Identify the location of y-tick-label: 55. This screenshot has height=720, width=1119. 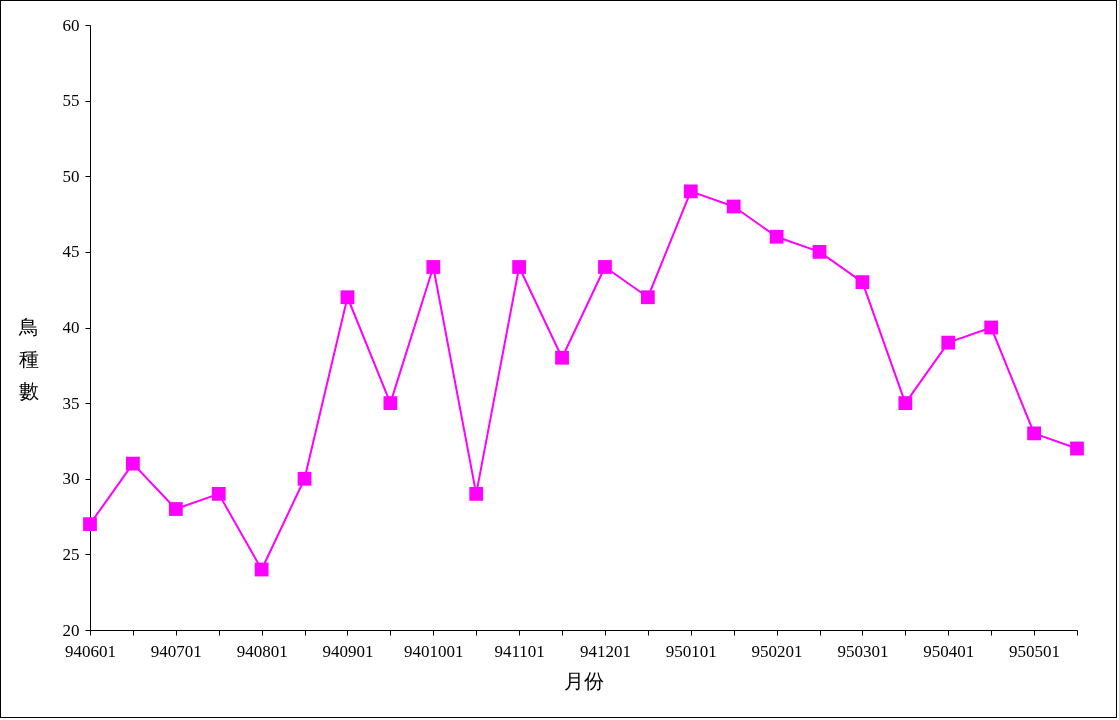
(71, 101).